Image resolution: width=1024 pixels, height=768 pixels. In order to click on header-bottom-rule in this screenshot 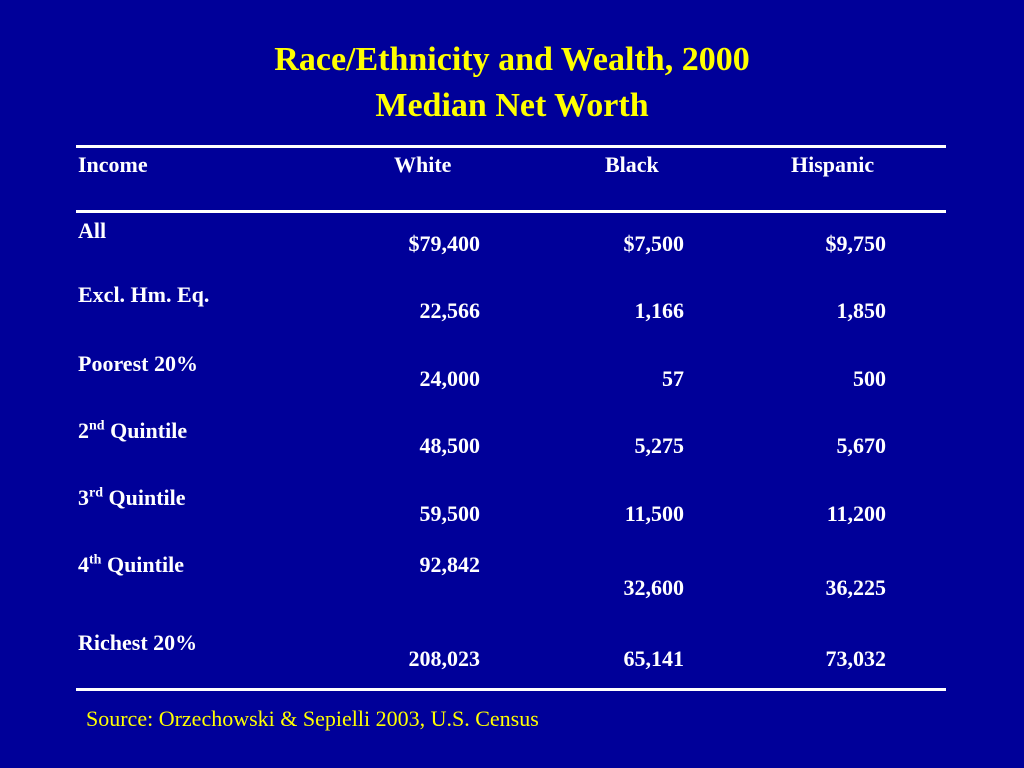, I will do `click(511, 211)`.